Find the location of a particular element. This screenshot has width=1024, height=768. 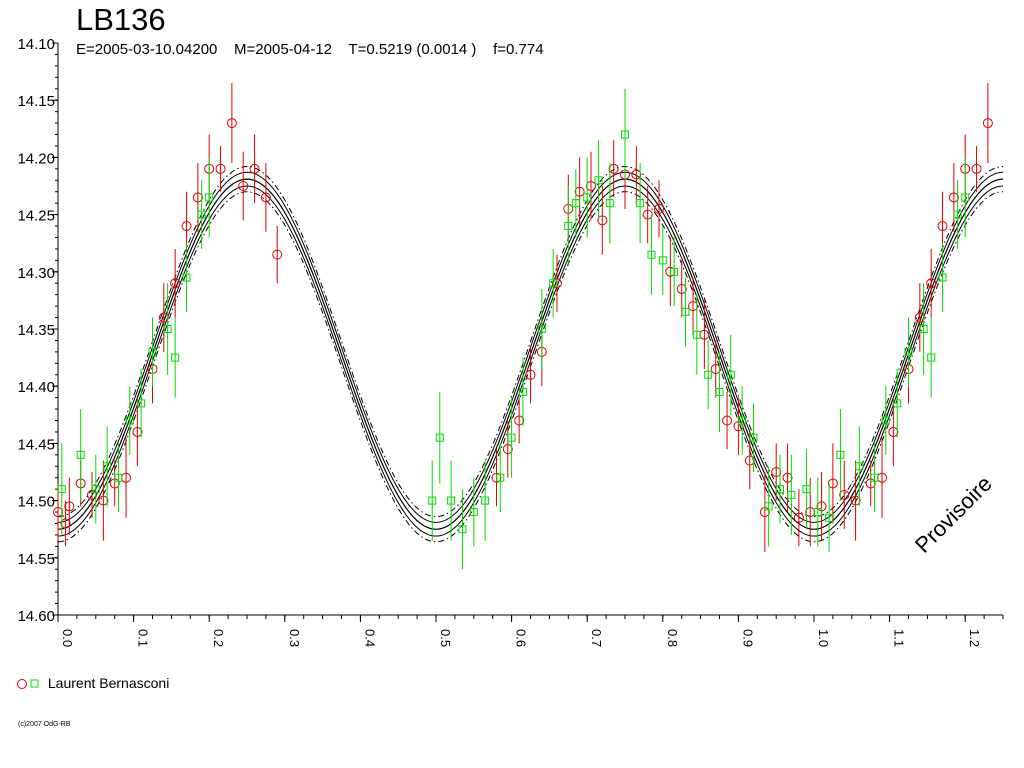

y-tick-label: 14.10 is located at coordinates (36, 44).